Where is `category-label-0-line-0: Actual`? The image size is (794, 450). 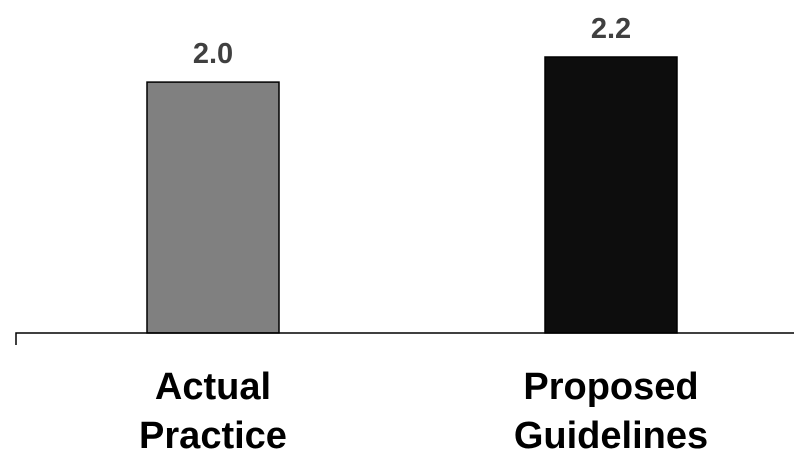
category-label-0-line-0: Actual is located at coordinates (213, 387).